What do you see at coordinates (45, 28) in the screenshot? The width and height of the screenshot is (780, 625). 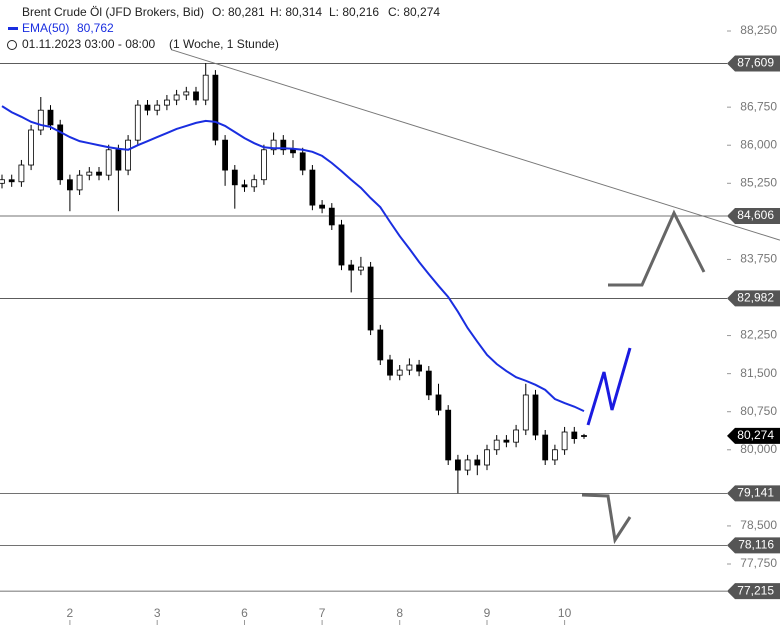 I see `ema-name: EMA(50)` at bounding box center [45, 28].